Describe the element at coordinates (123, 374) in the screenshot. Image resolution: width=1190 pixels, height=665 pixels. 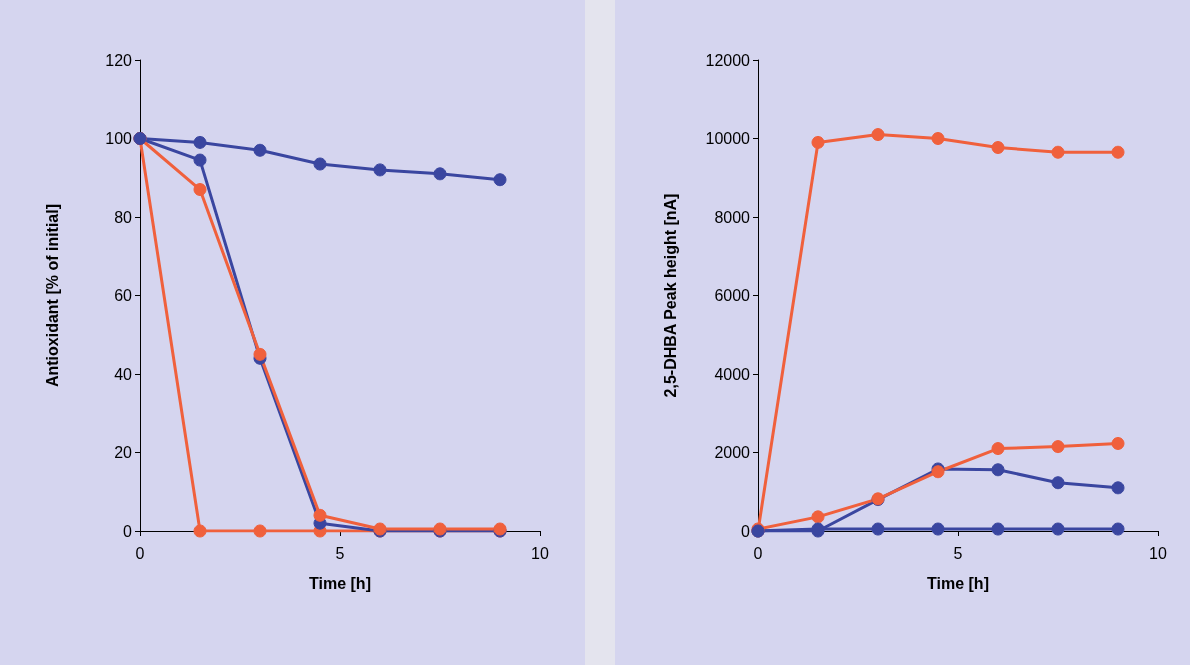
I see `y-tick-label: 40` at that location.